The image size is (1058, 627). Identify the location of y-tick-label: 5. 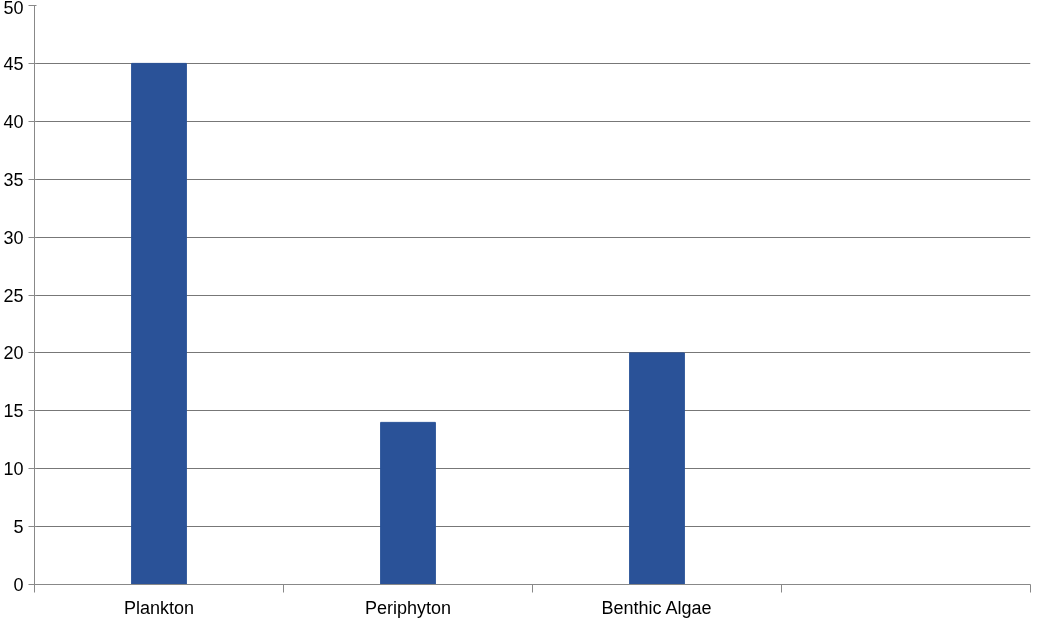
(18, 527).